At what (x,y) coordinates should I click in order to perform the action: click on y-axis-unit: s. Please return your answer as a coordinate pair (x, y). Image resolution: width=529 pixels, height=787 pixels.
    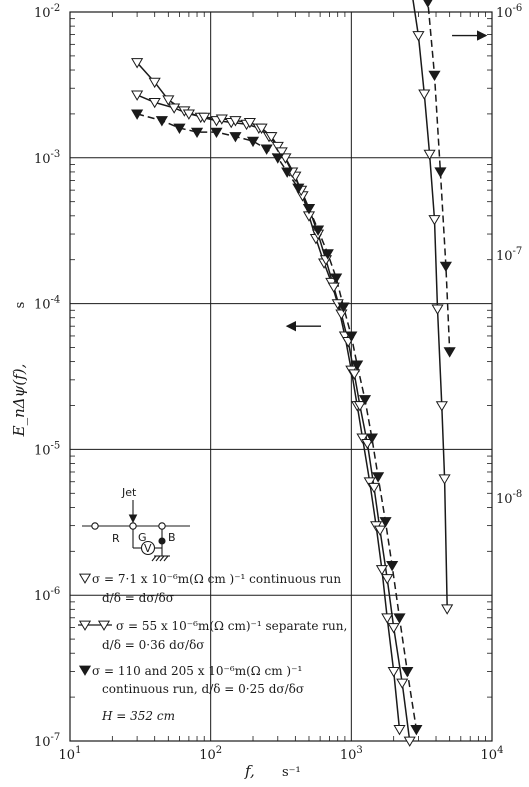
    Looking at the image, I should click on (20, 305).